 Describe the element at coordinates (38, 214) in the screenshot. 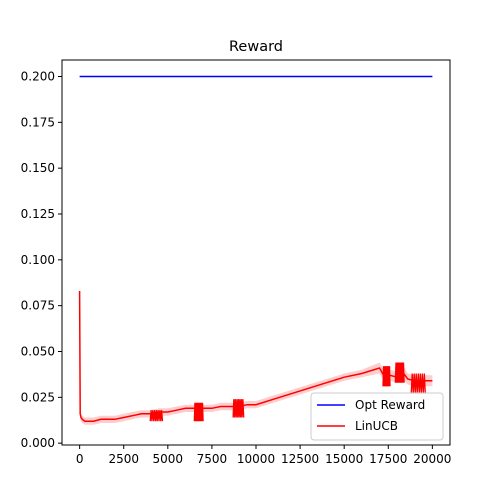

I see `y-tick-label: 0.125` at that location.